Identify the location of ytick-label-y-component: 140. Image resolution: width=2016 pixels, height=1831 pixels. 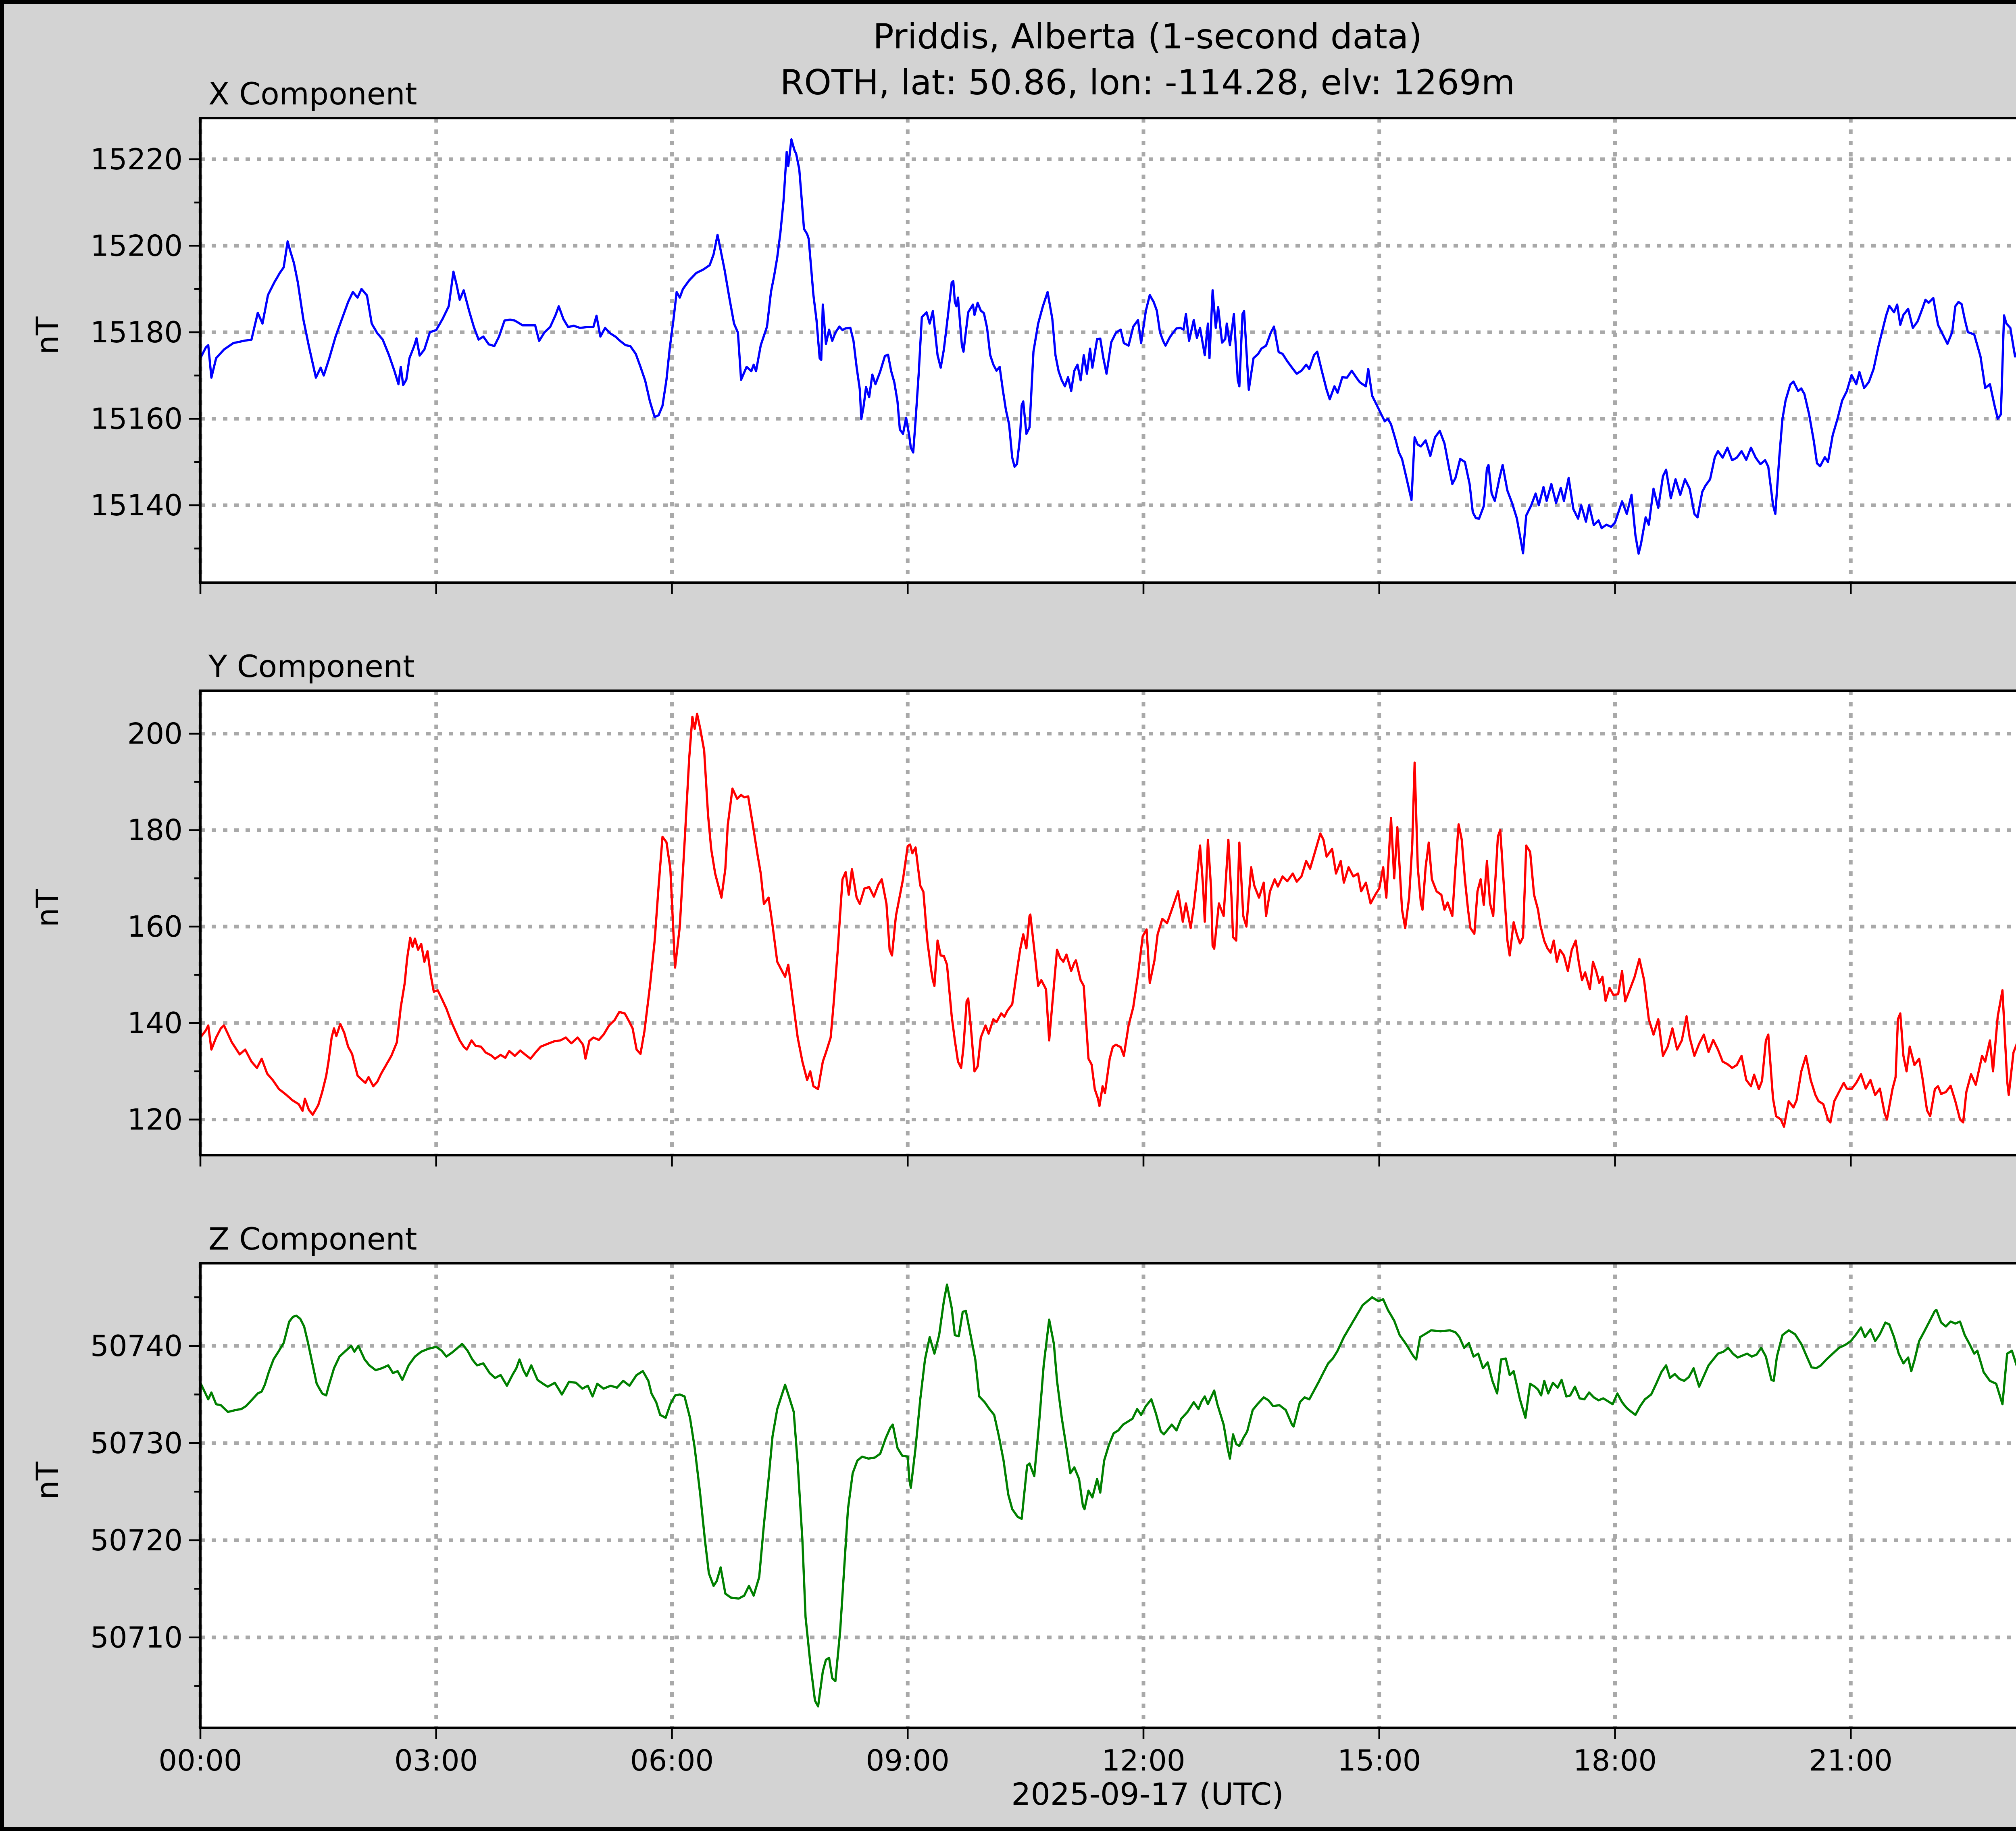
(155, 1023).